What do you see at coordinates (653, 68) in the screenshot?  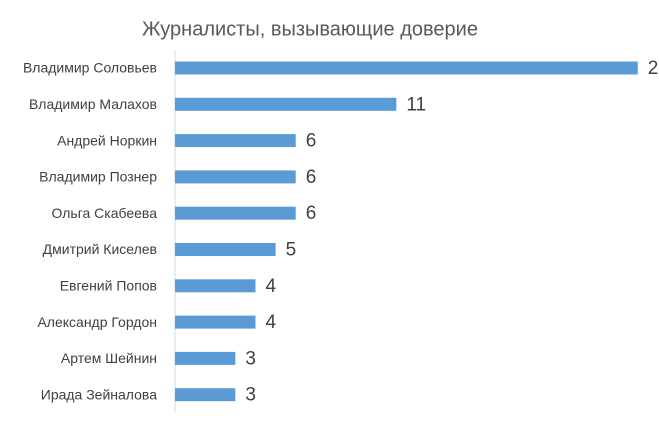 I see `value-label: 23` at bounding box center [653, 68].